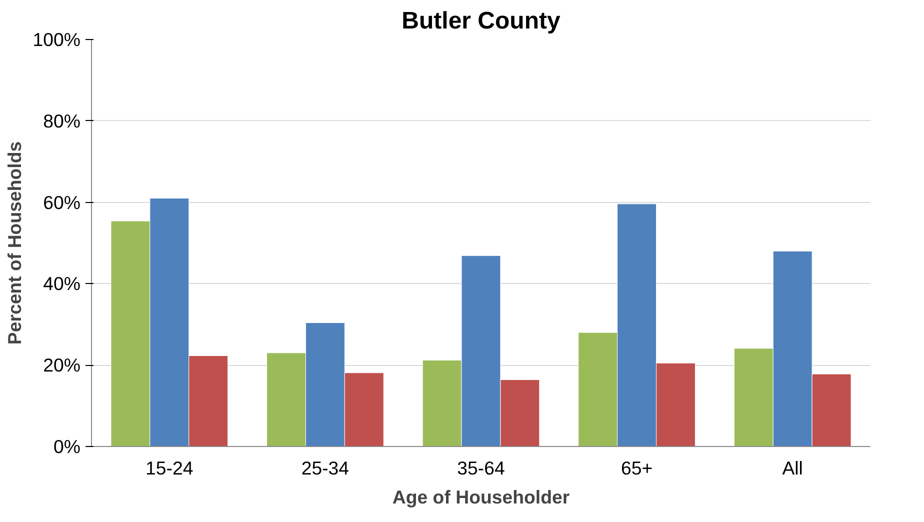  What do you see at coordinates (481, 497) in the screenshot?
I see `x-axis-title: Age of Householder` at bounding box center [481, 497].